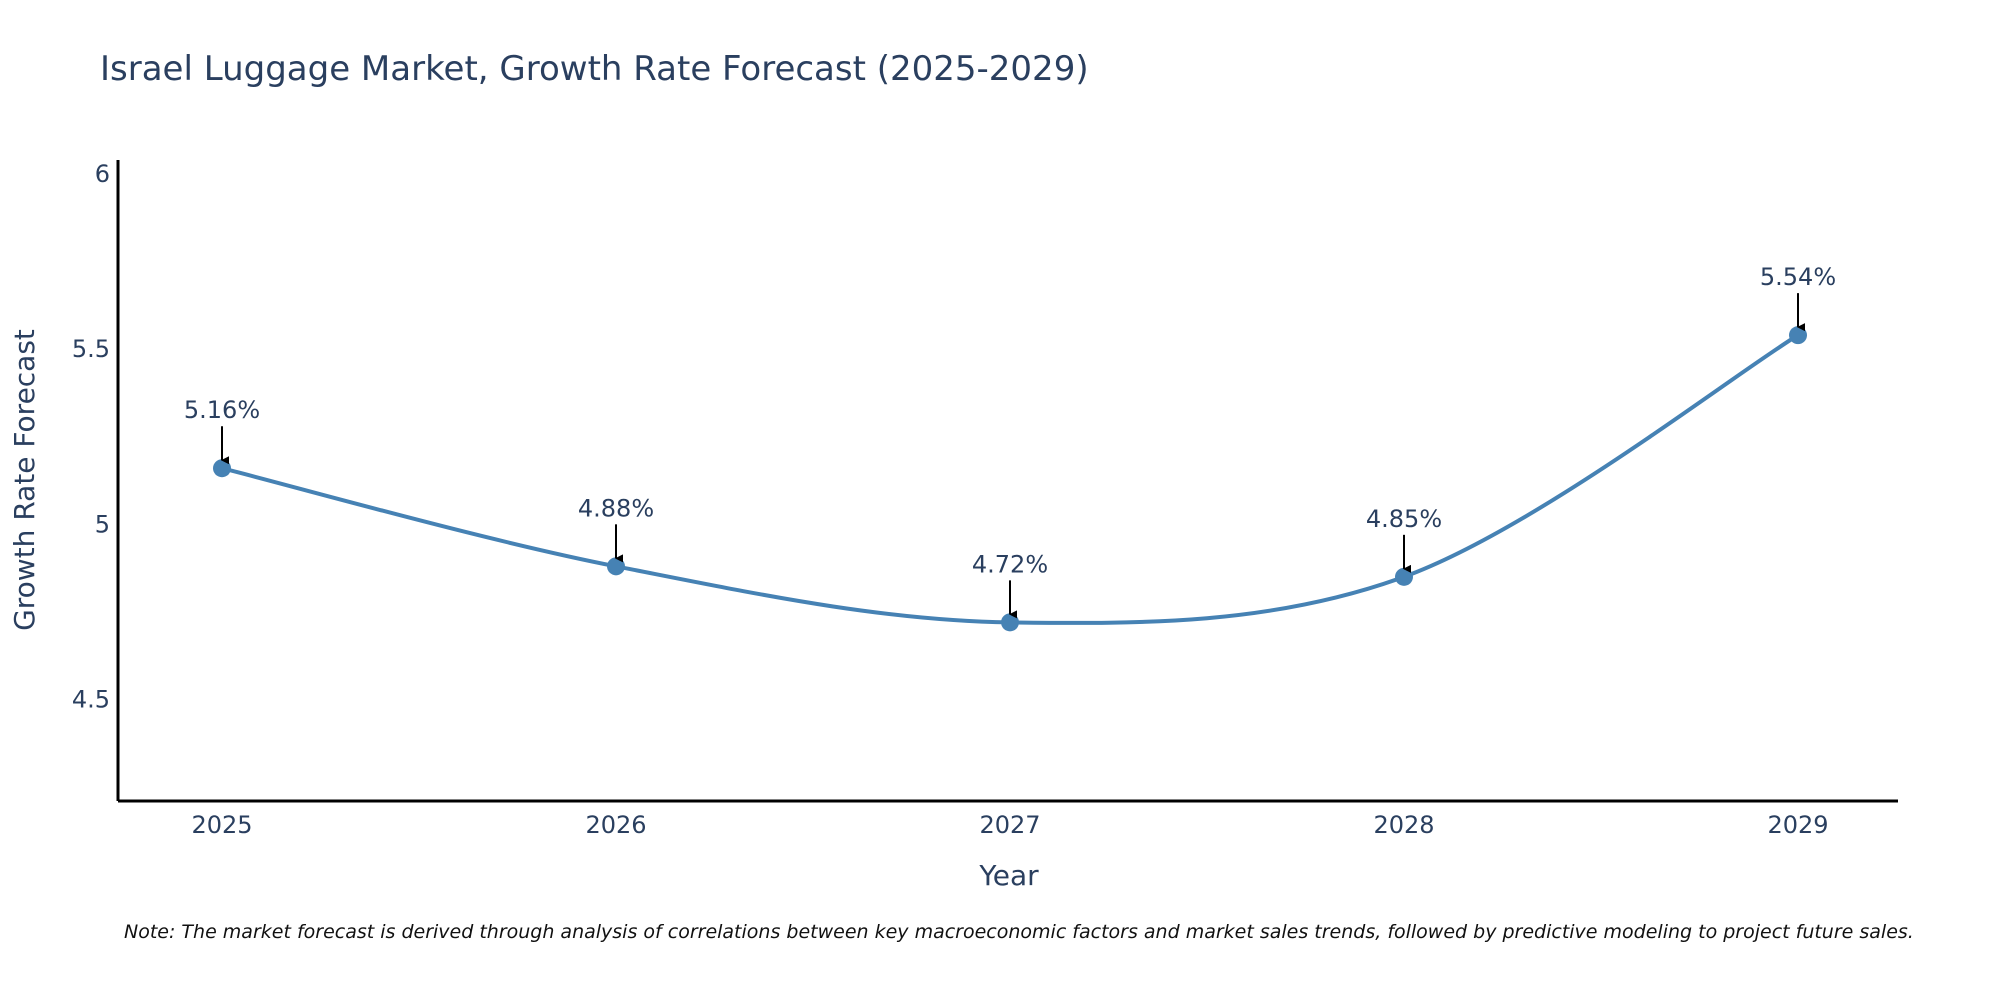 The height and width of the screenshot is (1000, 2000). I want to click on data-label: 4.88%, so click(616, 508).